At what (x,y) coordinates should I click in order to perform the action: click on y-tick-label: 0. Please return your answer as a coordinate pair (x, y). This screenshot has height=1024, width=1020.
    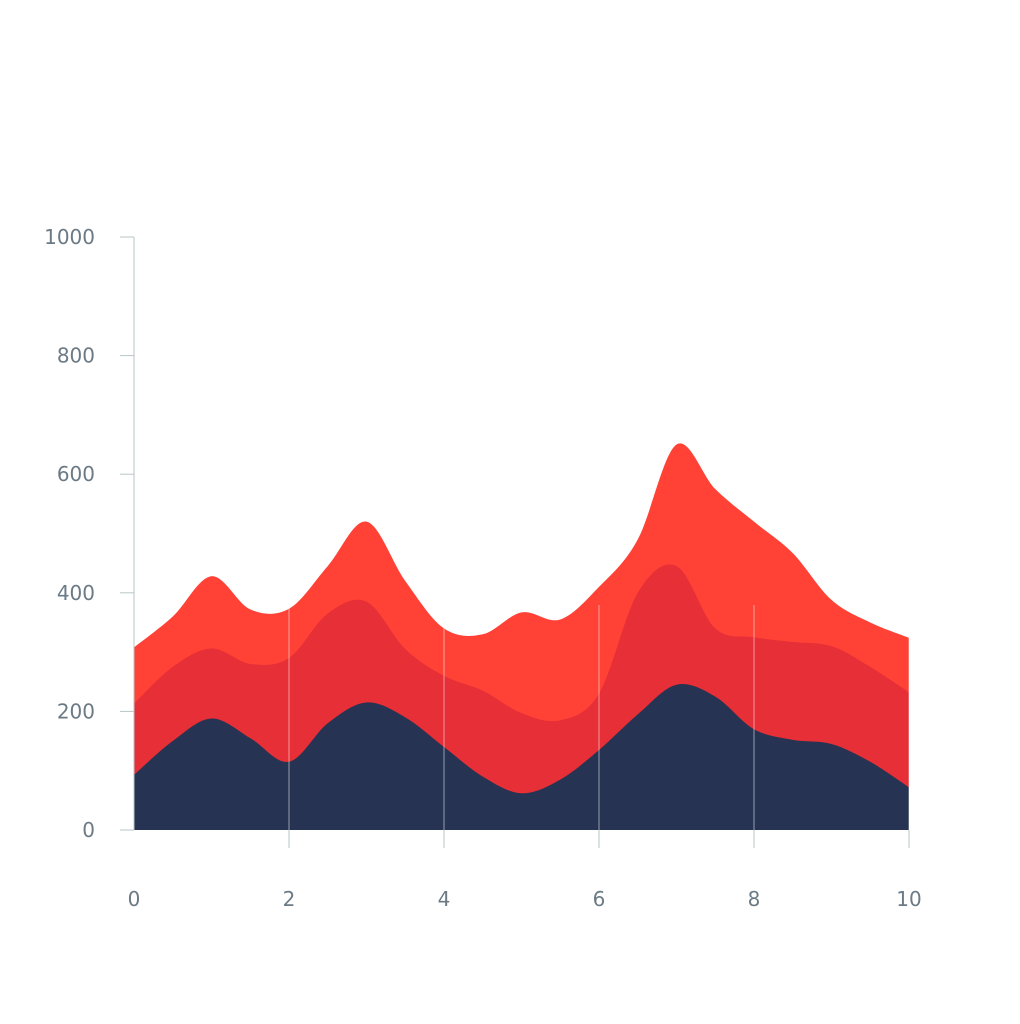
    Looking at the image, I should click on (88, 830).